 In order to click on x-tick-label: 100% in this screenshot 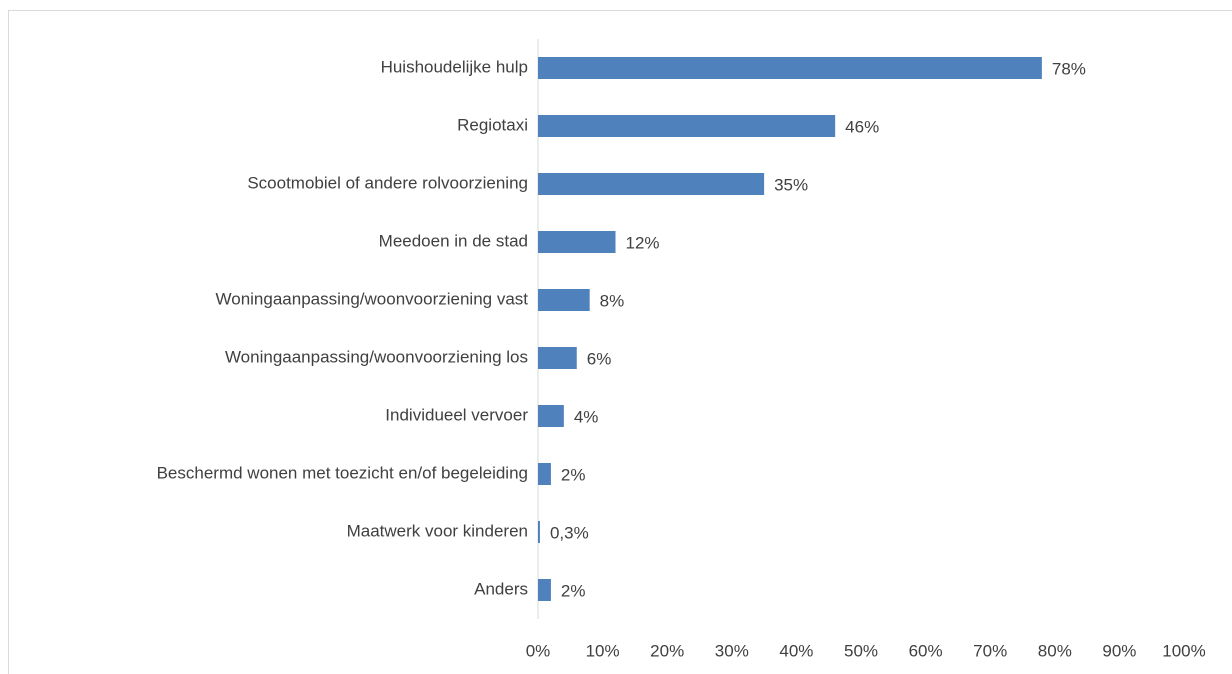, I will do `click(1183, 650)`.